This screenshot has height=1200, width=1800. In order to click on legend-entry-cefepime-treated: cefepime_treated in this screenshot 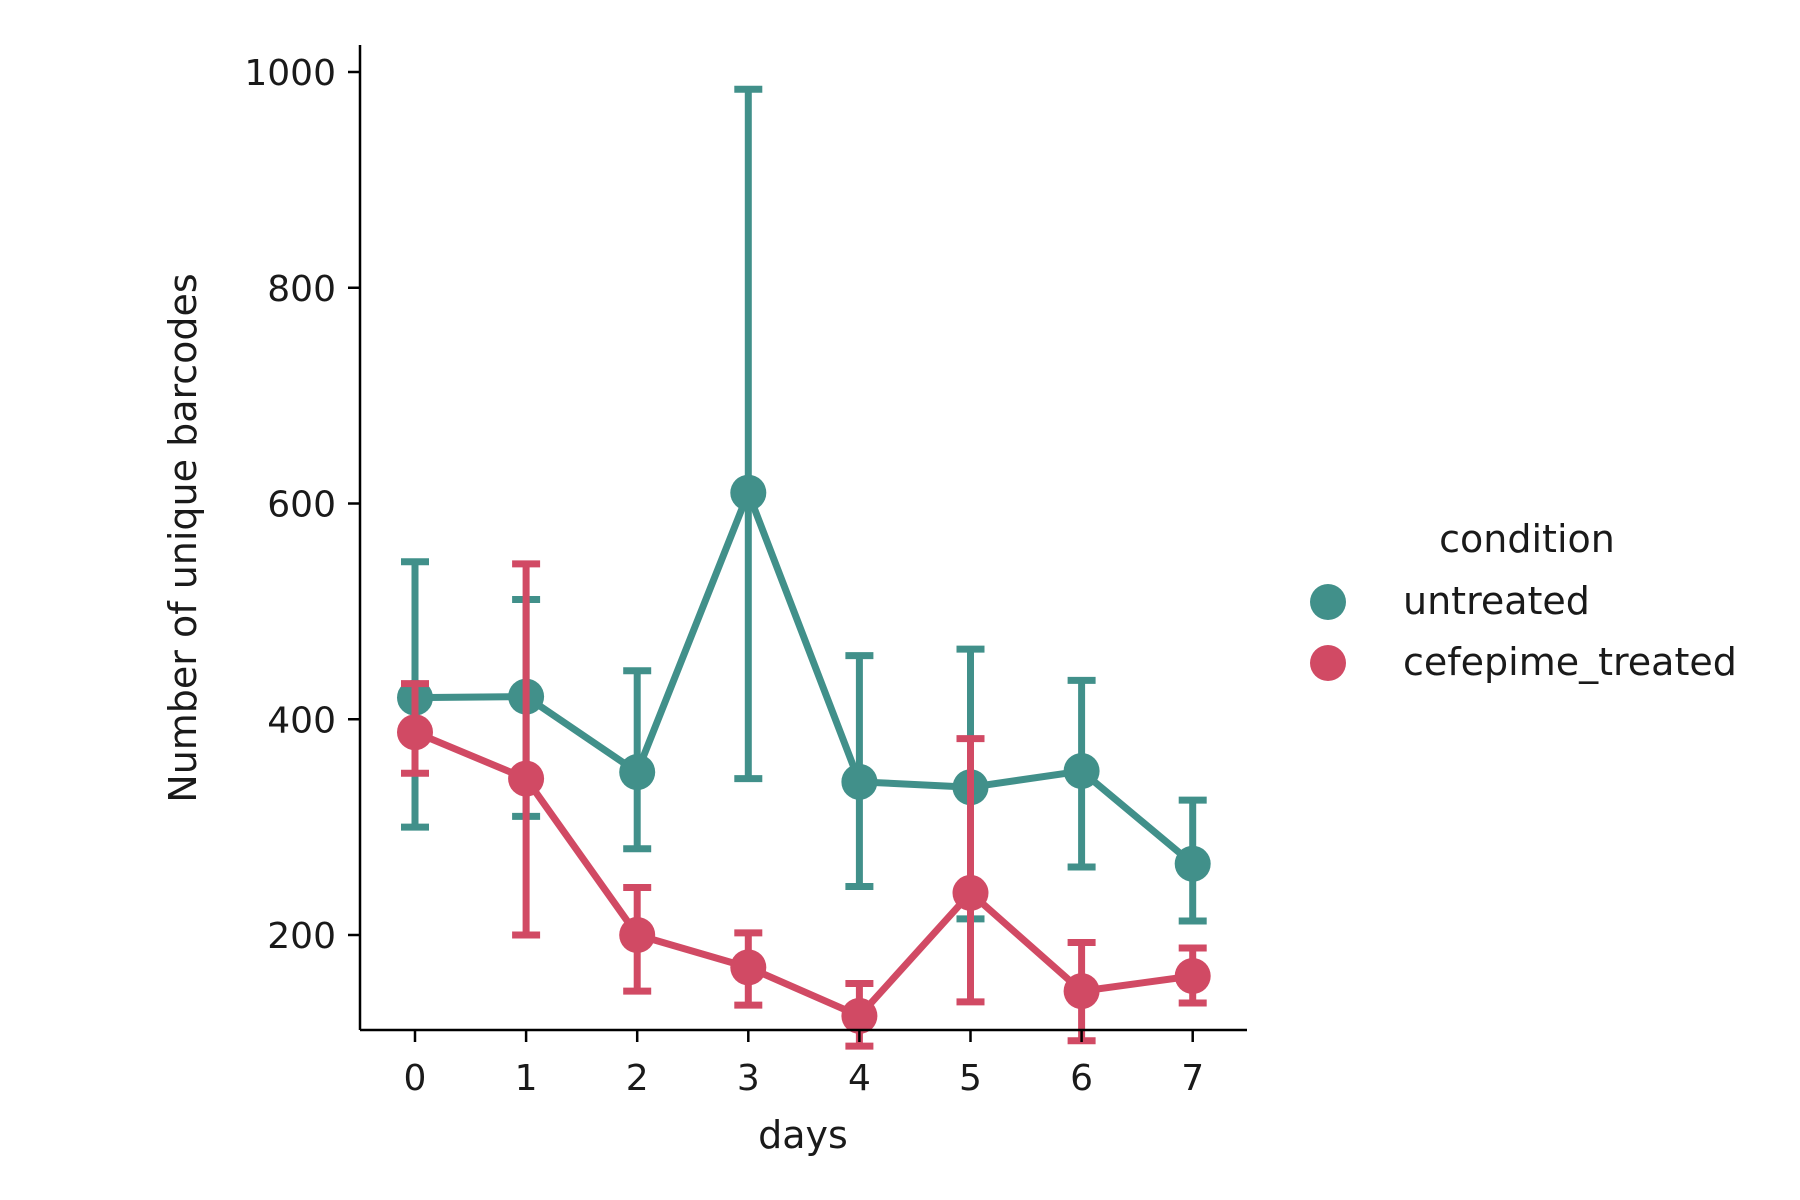, I will do `click(1523, 662)`.